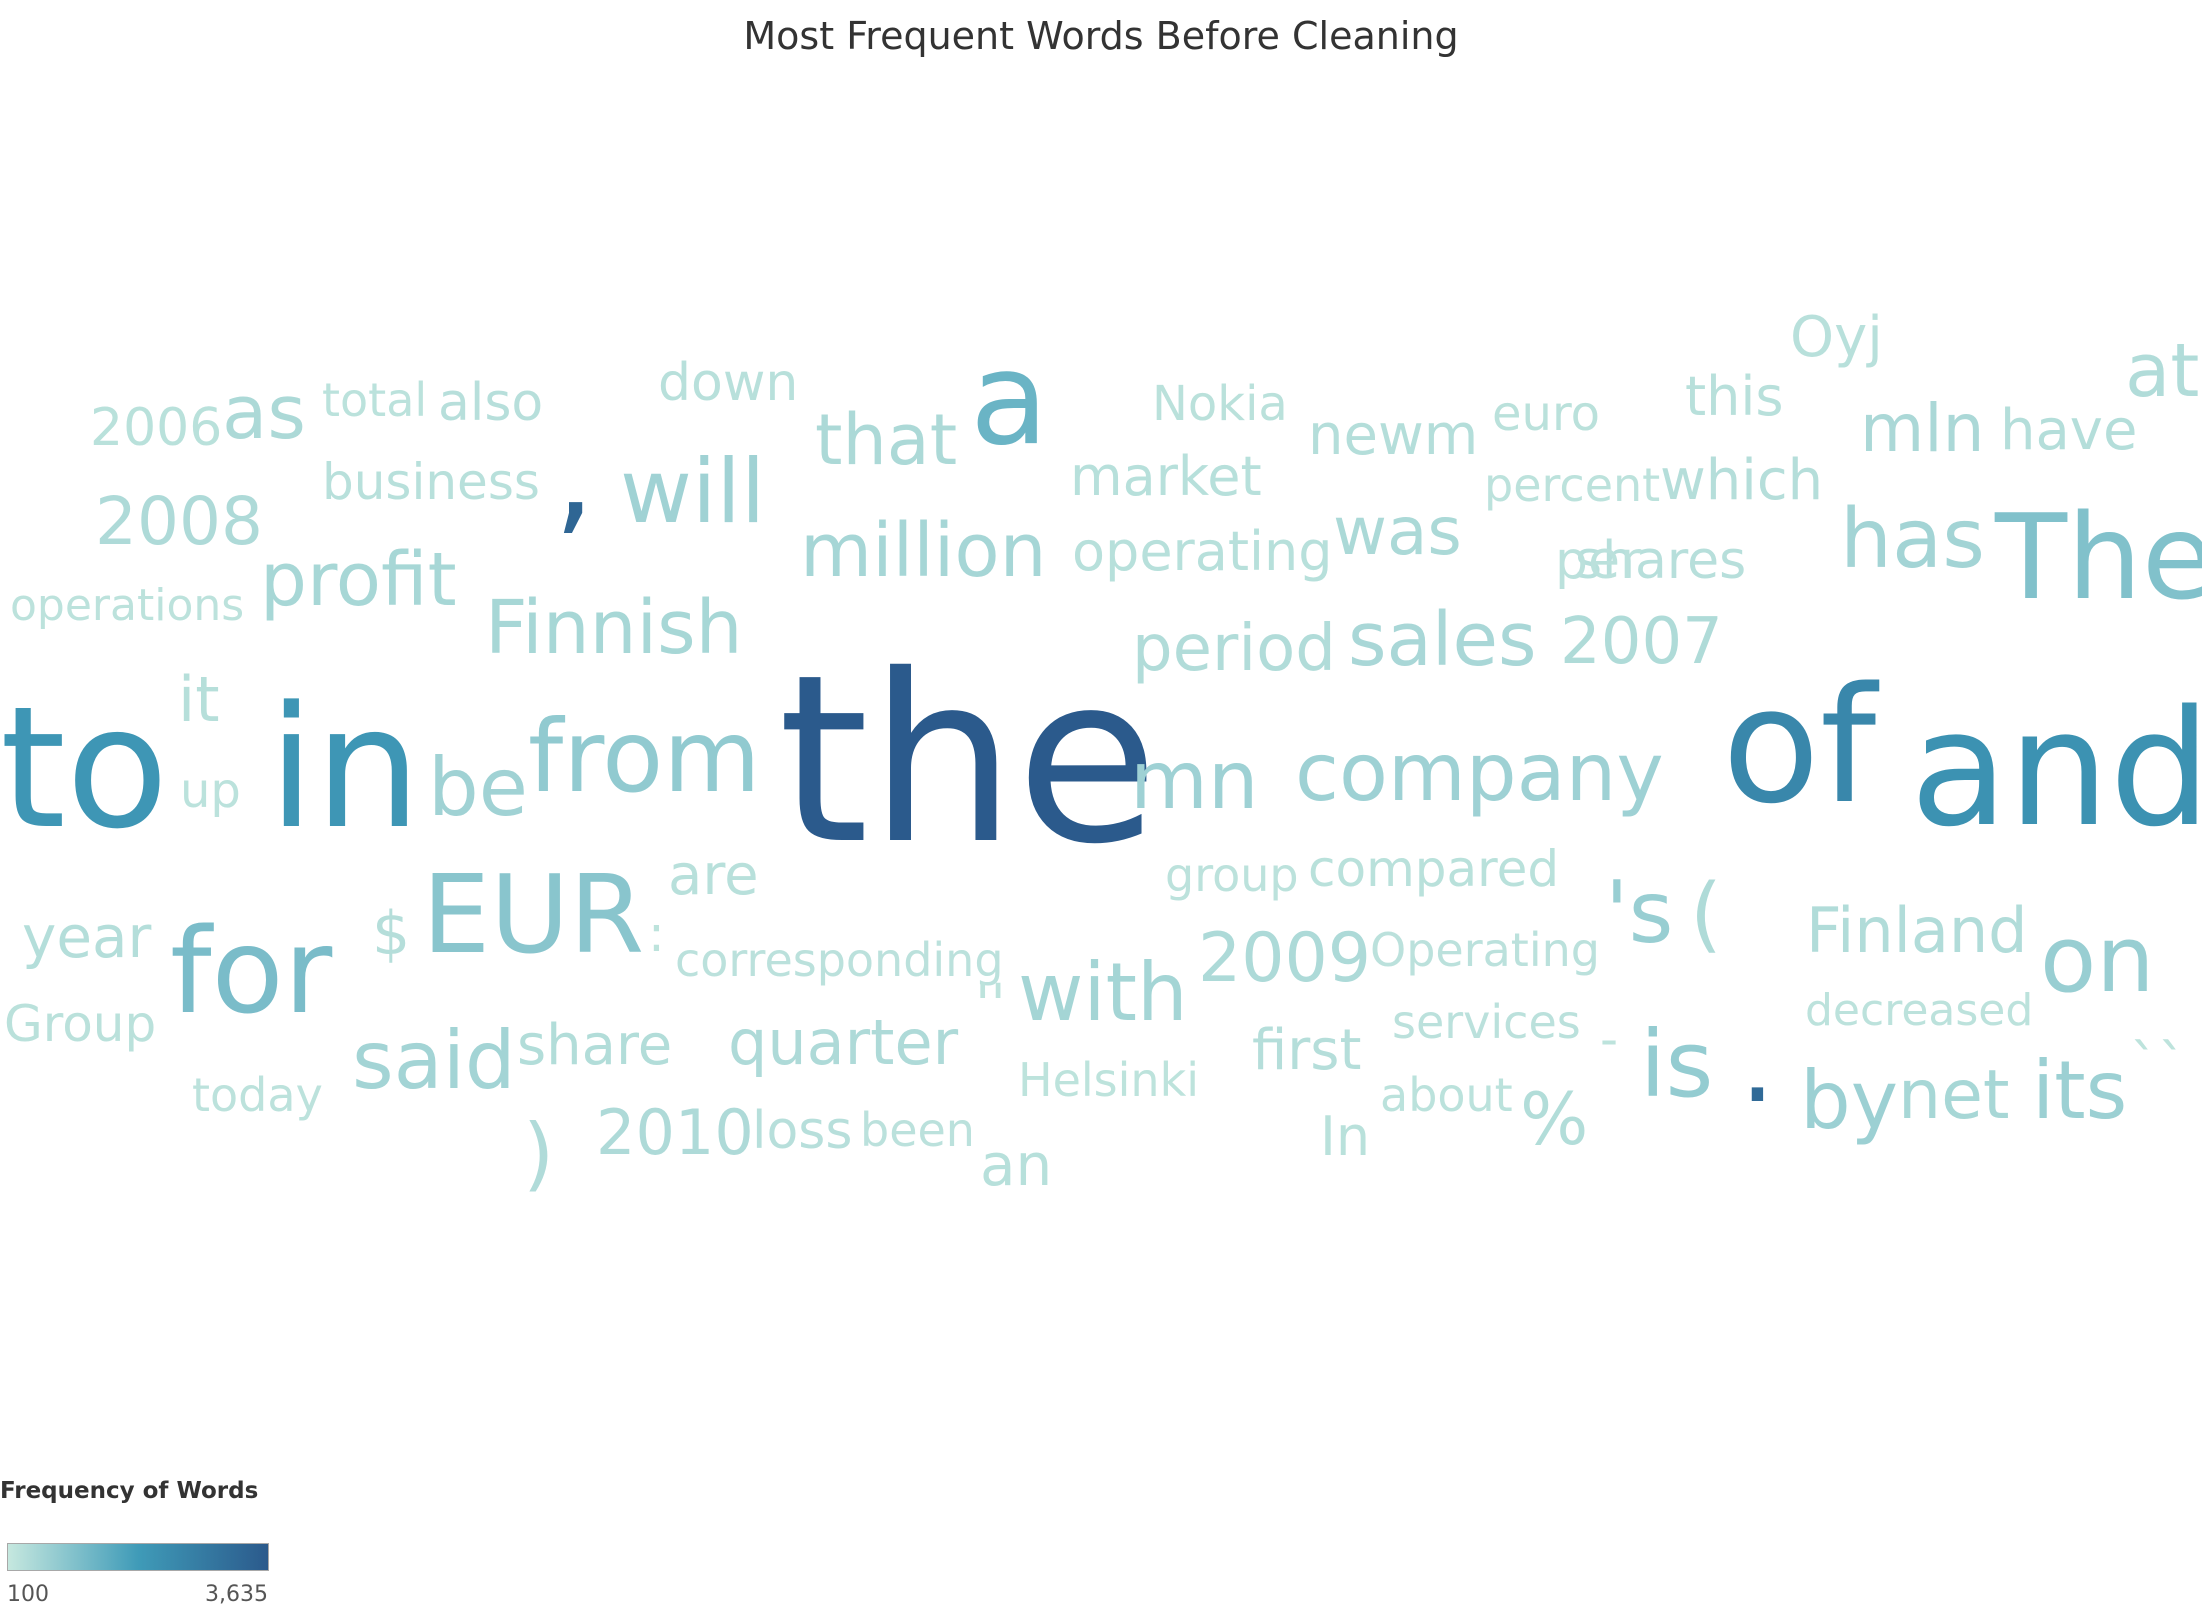 Image resolution: width=2202 pixels, height=1618 pixels. I want to click on word-company: company, so click(1479, 772).